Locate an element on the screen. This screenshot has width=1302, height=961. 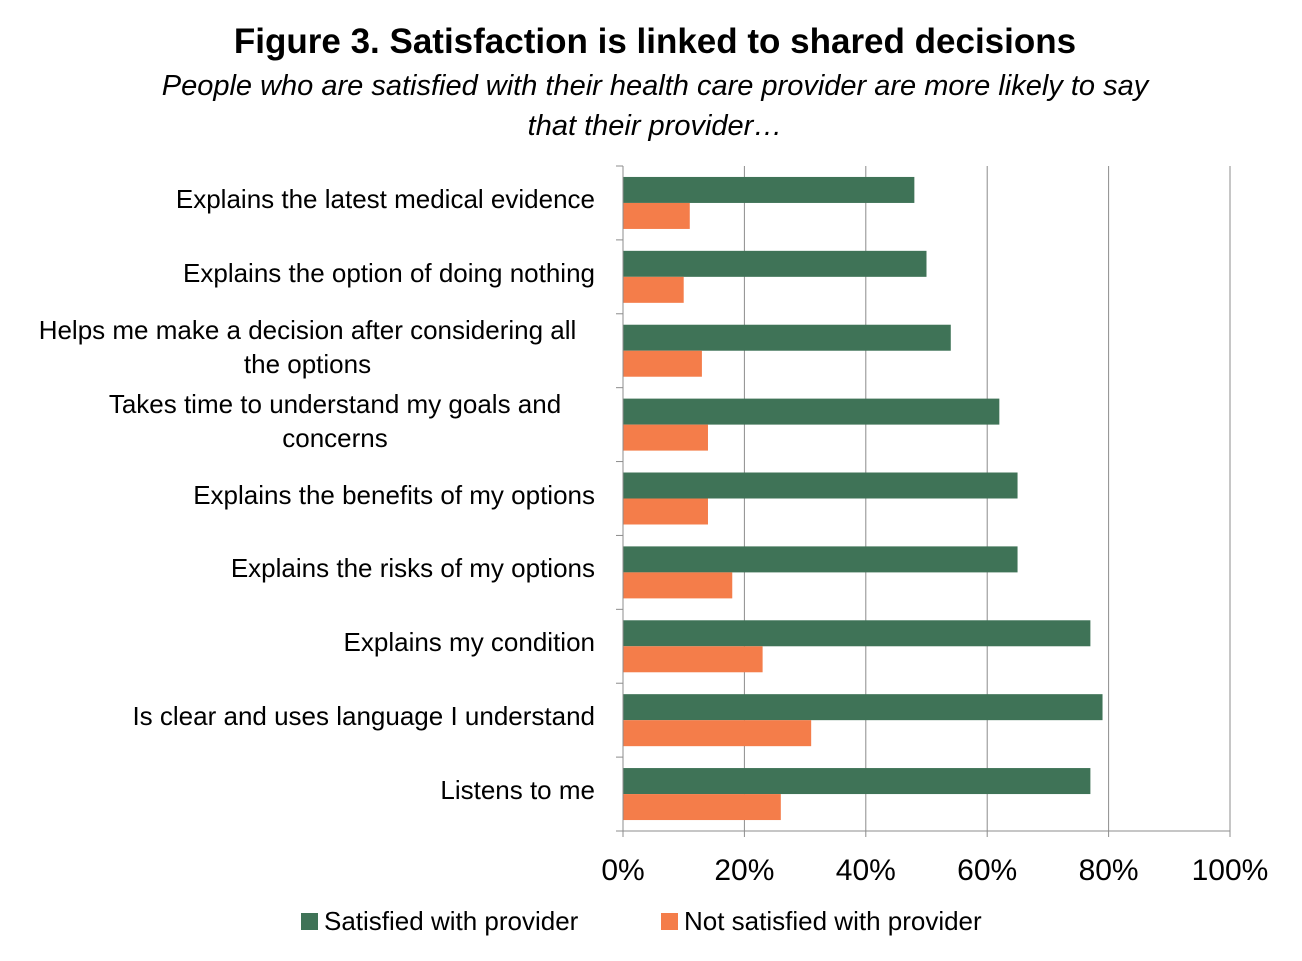
x-tick-label: 80% is located at coordinates (1109, 870).